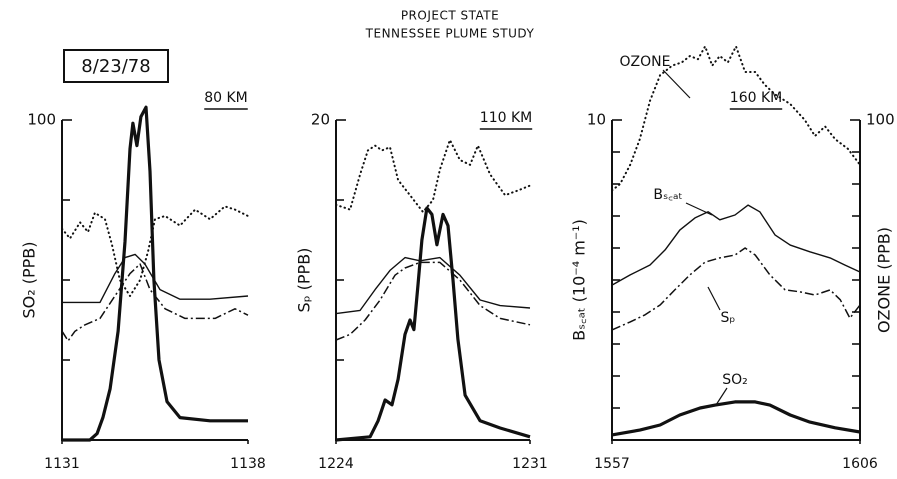 This screenshot has width=897, height=479. I want to click on series-label: SO₂, so click(735, 380).